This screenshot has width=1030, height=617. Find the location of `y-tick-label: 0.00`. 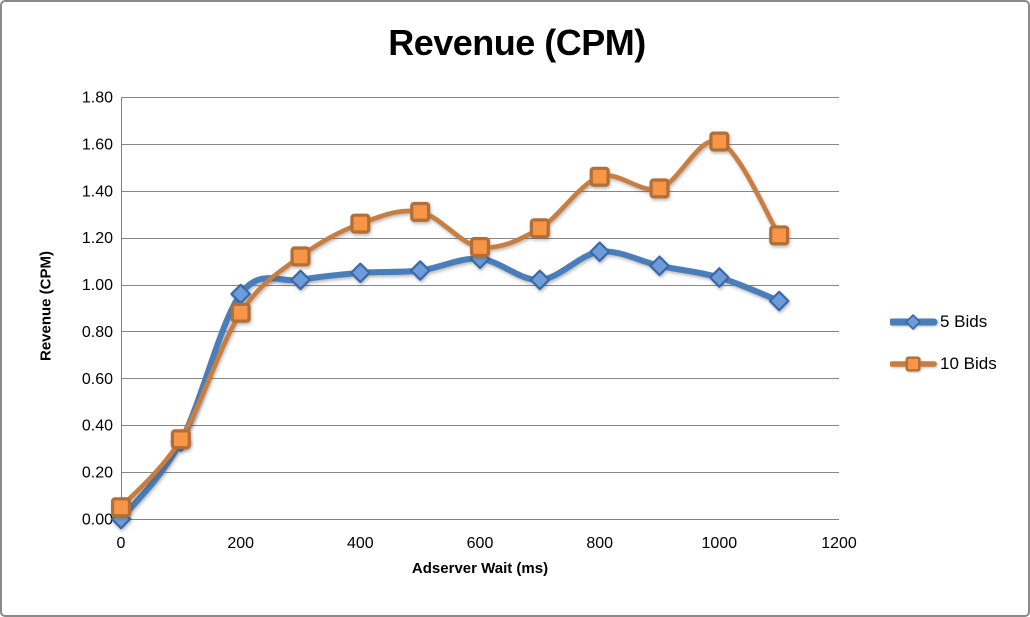

y-tick-label: 0.00 is located at coordinates (97, 520).